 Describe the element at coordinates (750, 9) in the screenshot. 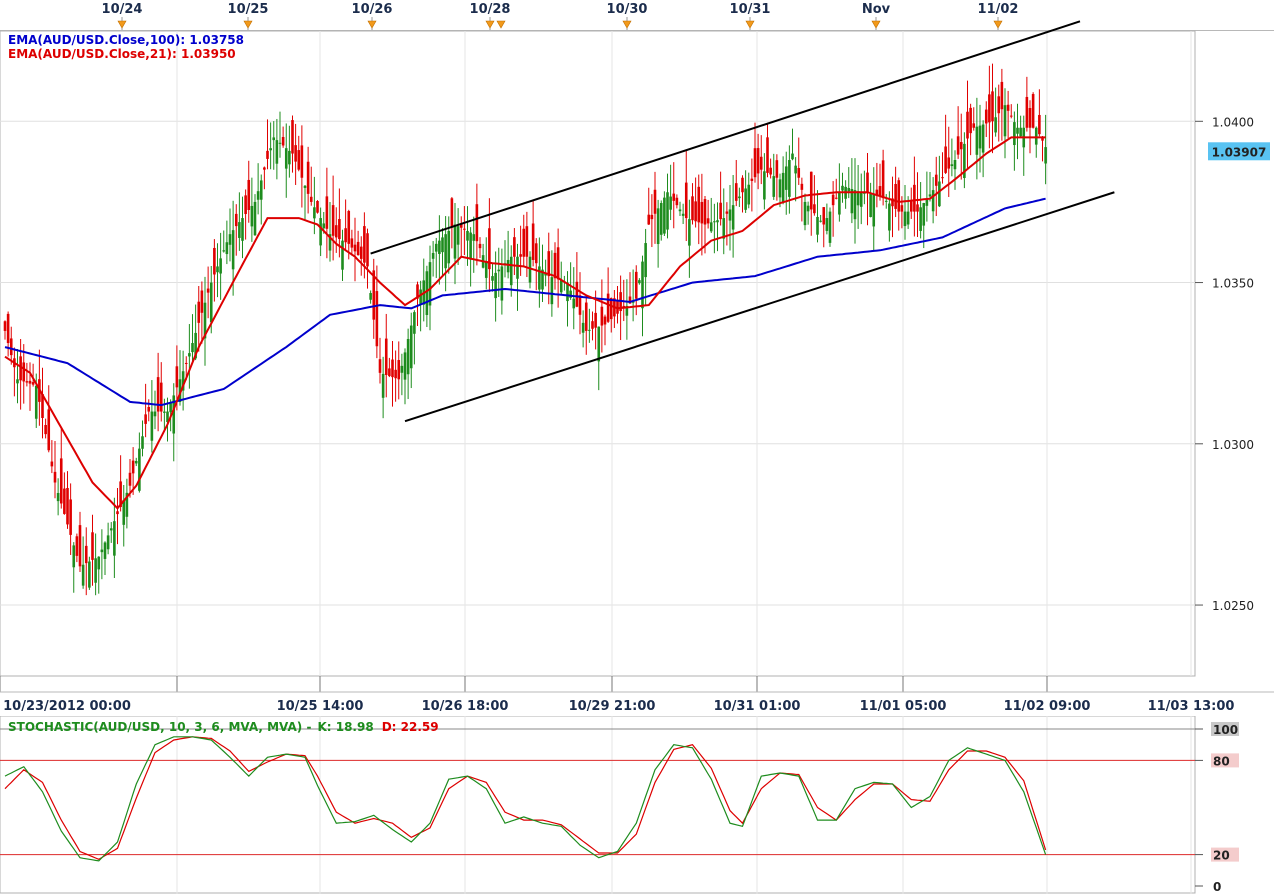

I see `top-date-label: 10/31` at that location.